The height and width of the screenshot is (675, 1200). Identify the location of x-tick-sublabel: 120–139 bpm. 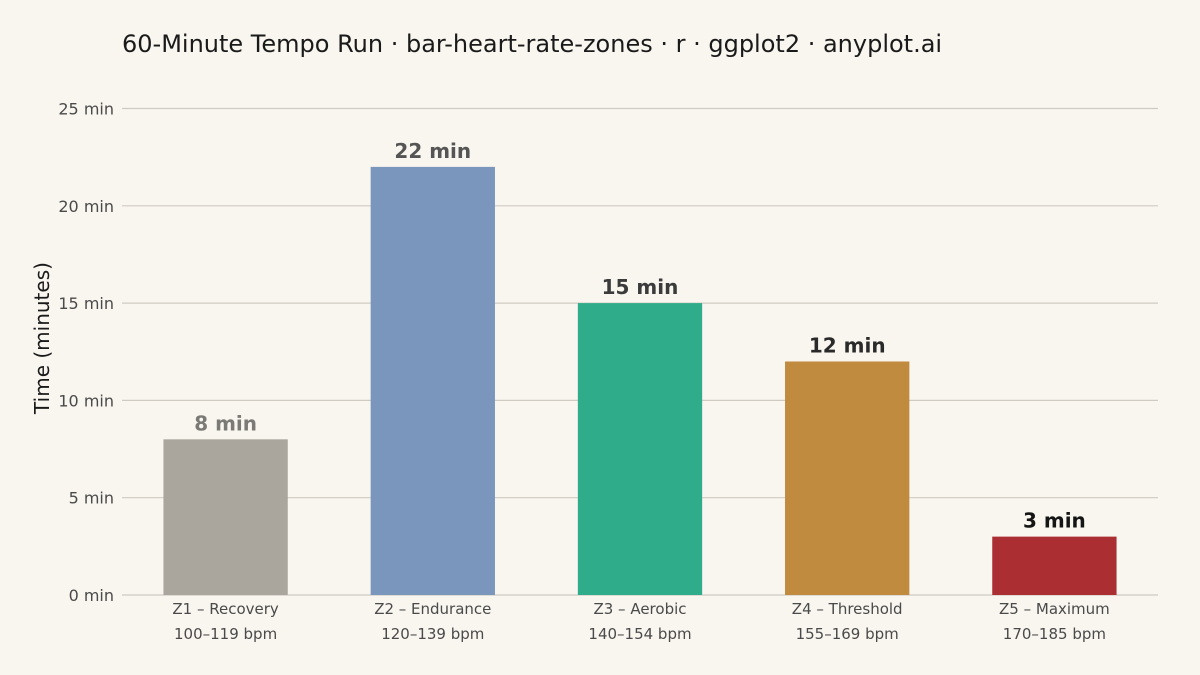
(432, 634).